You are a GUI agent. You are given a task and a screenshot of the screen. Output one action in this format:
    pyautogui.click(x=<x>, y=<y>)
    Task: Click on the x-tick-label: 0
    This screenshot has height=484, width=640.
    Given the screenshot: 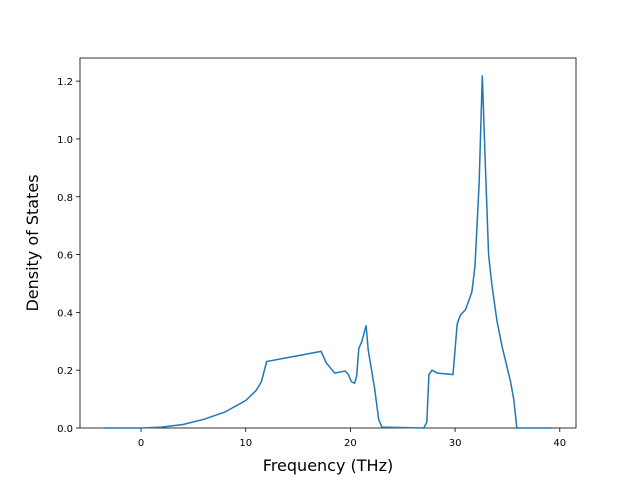 What is the action you would take?
    pyautogui.click(x=141, y=443)
    